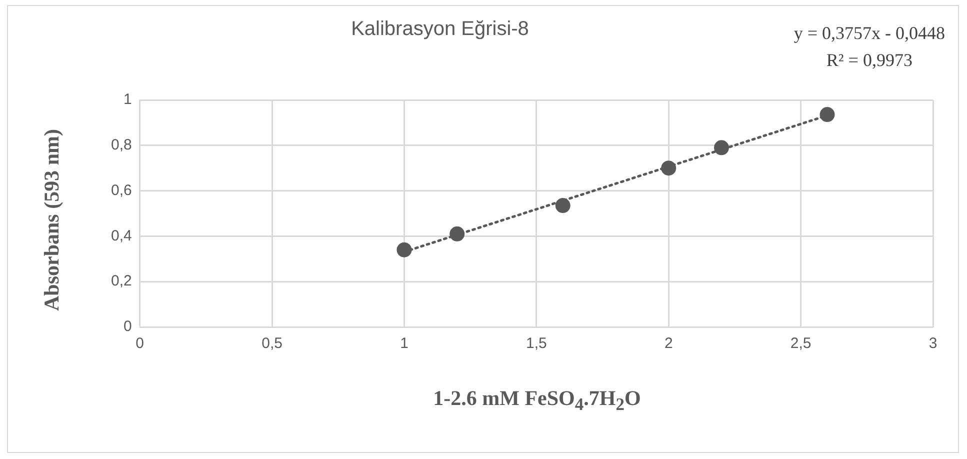  What do you see at coordinates (121, 235) in the screenshot?
I see `y-tick-label: 0,4` at bounding box center [121, 235].